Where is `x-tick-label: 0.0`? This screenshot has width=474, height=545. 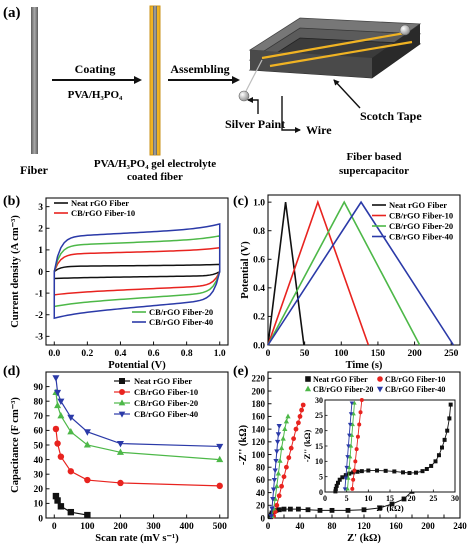
x-tick-label: 0.0 is located at coordinates (54, 354).